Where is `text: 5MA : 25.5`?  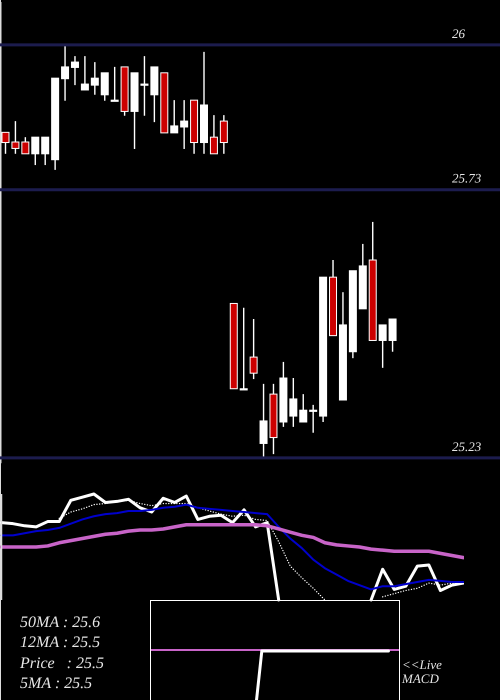
text: 5MA : 25.5 is located at coordinates (57, 684).